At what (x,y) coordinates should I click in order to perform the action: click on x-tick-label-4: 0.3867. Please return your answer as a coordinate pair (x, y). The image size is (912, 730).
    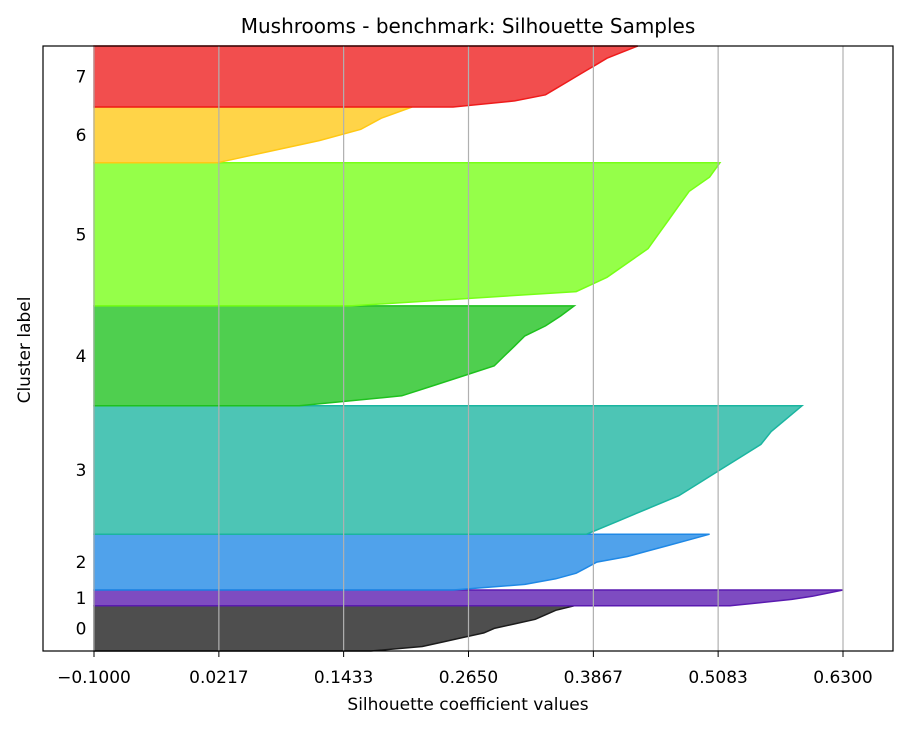
    Looking at the image, I should click on (593, 678).